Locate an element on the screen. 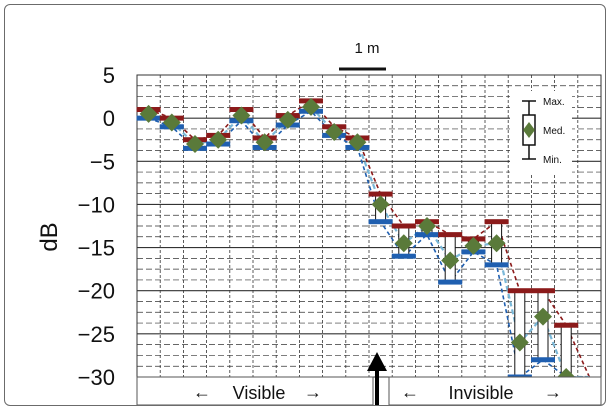 The width and height of the screenshot is (612, 412). region-visible-right-arrow: → is located at coordinates (313, 392).